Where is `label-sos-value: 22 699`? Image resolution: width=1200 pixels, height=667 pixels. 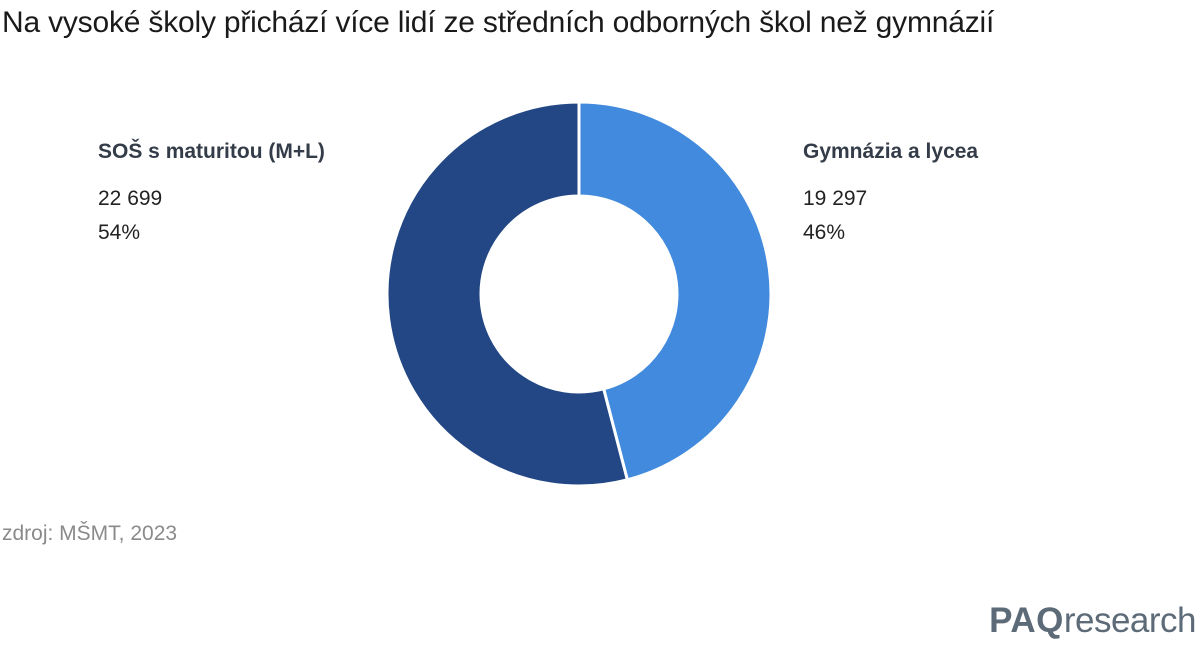 label-sos-value: 22 699 is located at coordinates (130, 198).